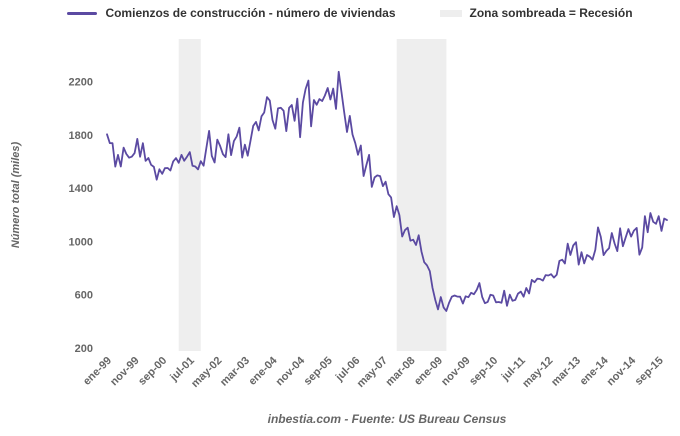  Describe the element at coordinates (456, 372) in the screenshot. I see `x-tick-label: nov-09` at that location.